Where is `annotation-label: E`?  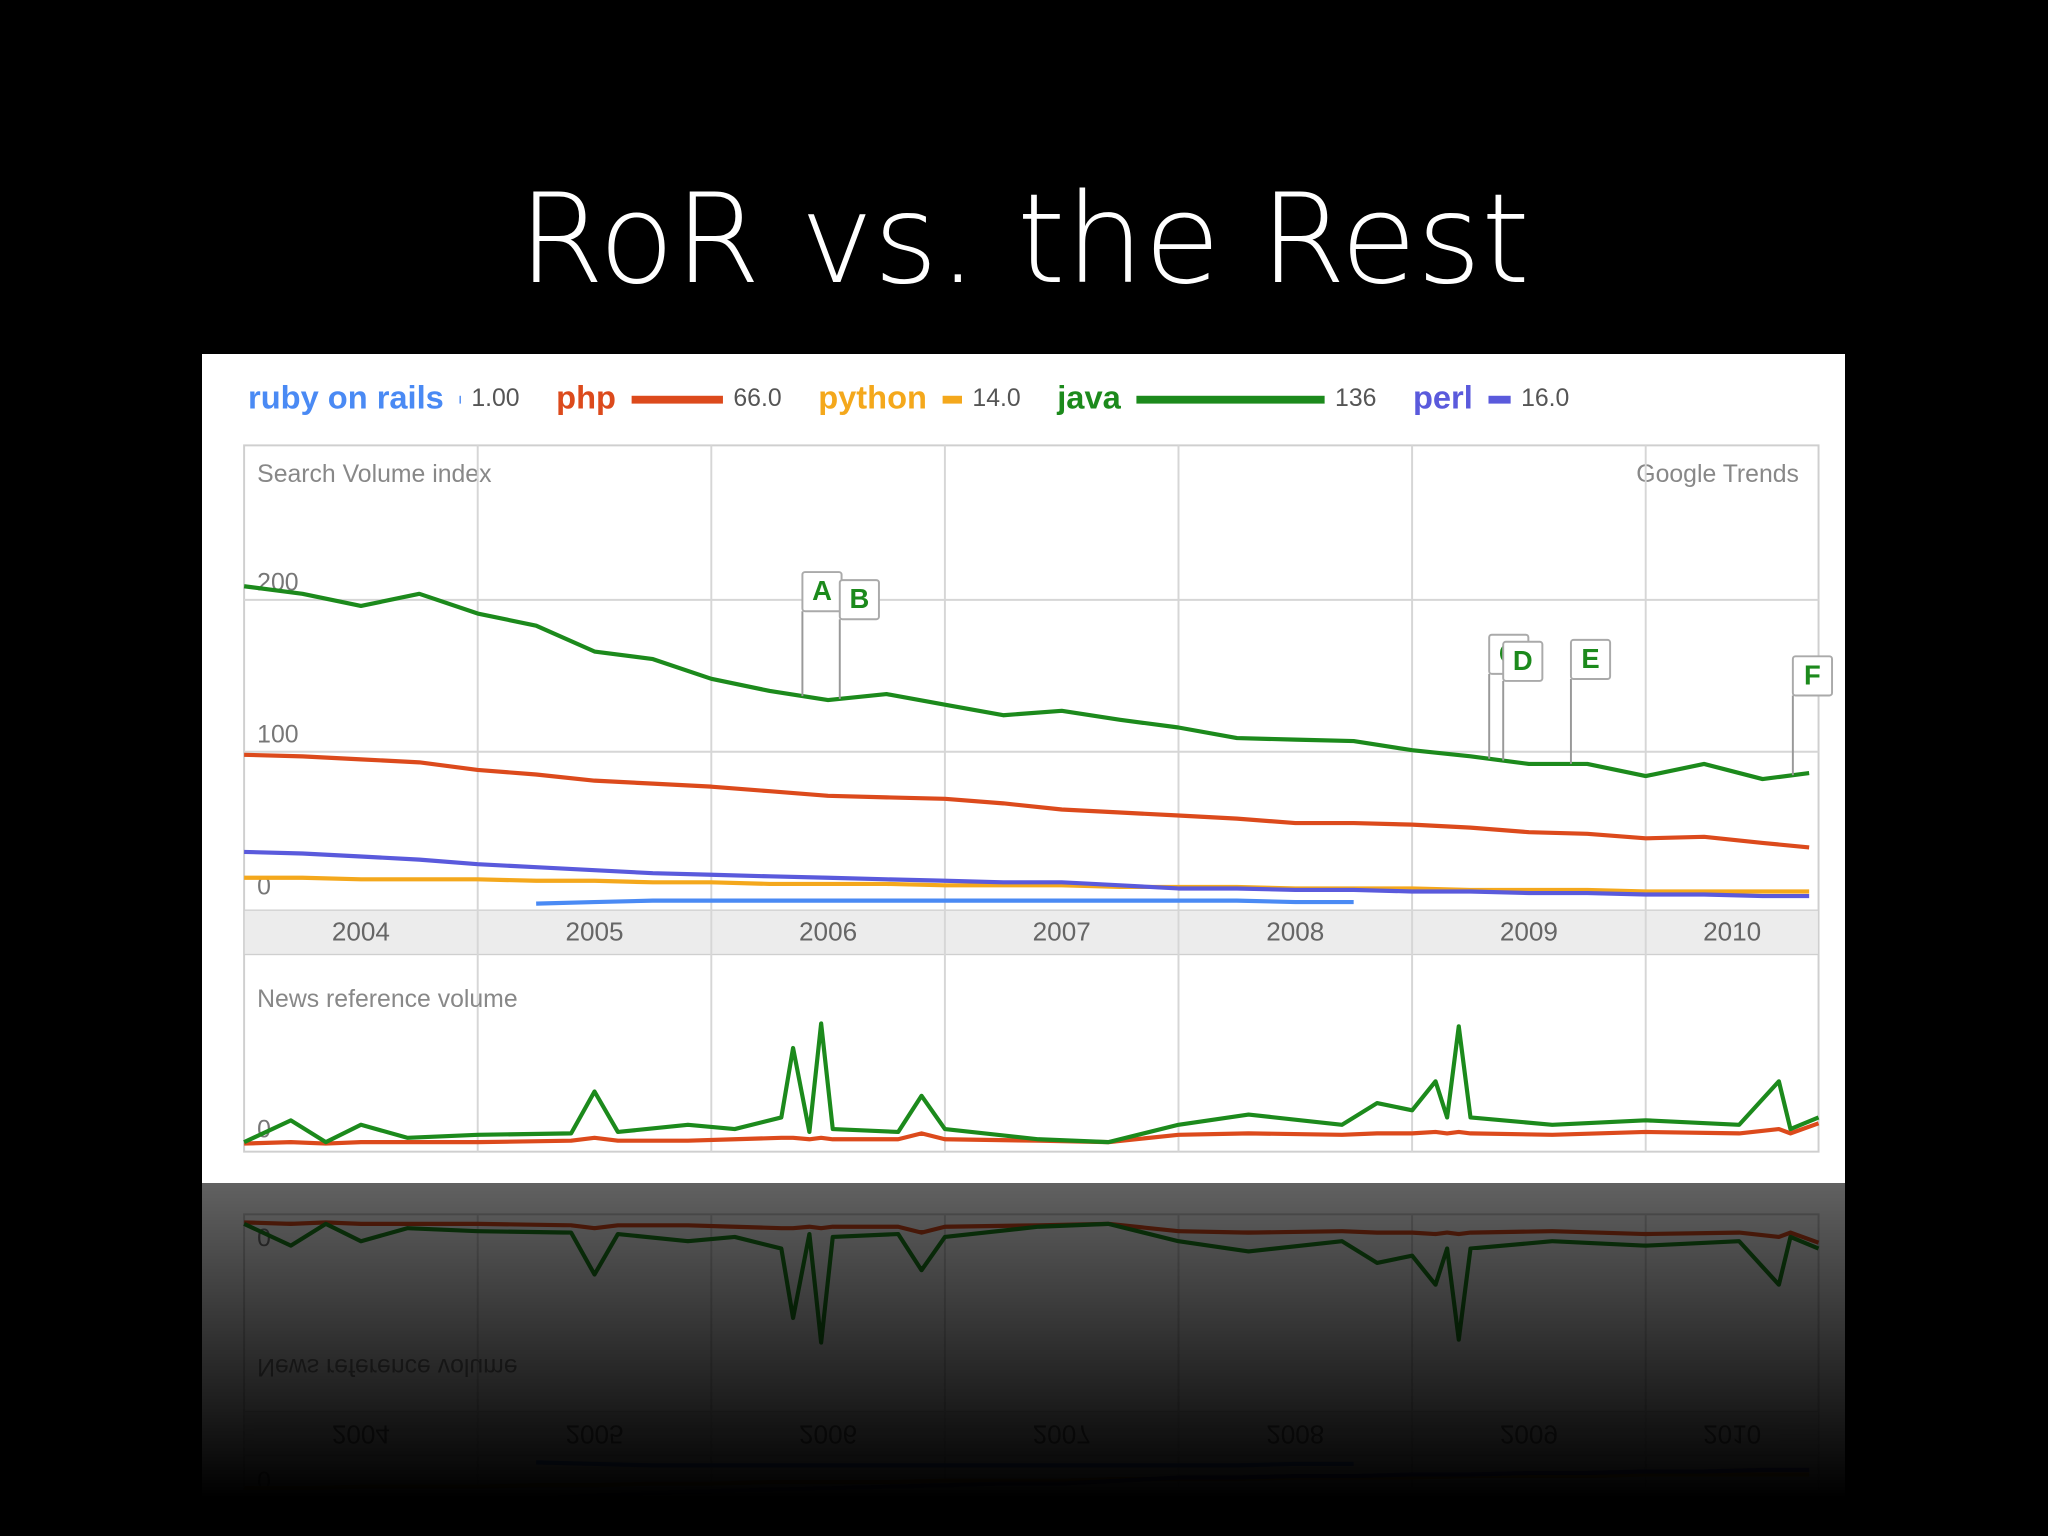
annotation-label: E is located at coordinates (1590, 658).